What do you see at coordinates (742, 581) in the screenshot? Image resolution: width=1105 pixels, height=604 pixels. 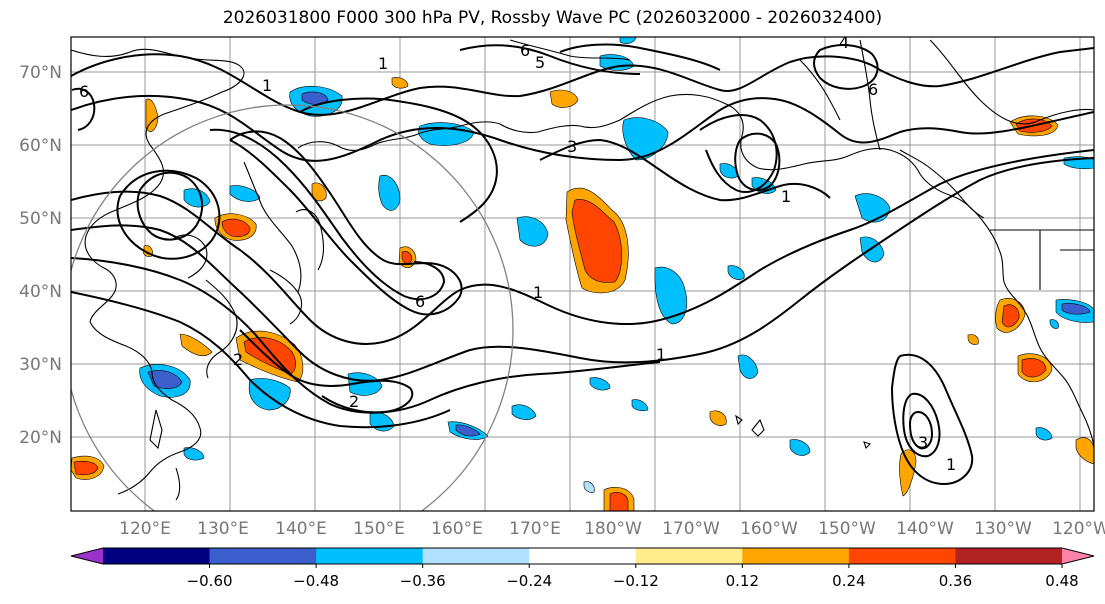 I see `colorbar-label: 0.12` at bounding box center [742, 581].